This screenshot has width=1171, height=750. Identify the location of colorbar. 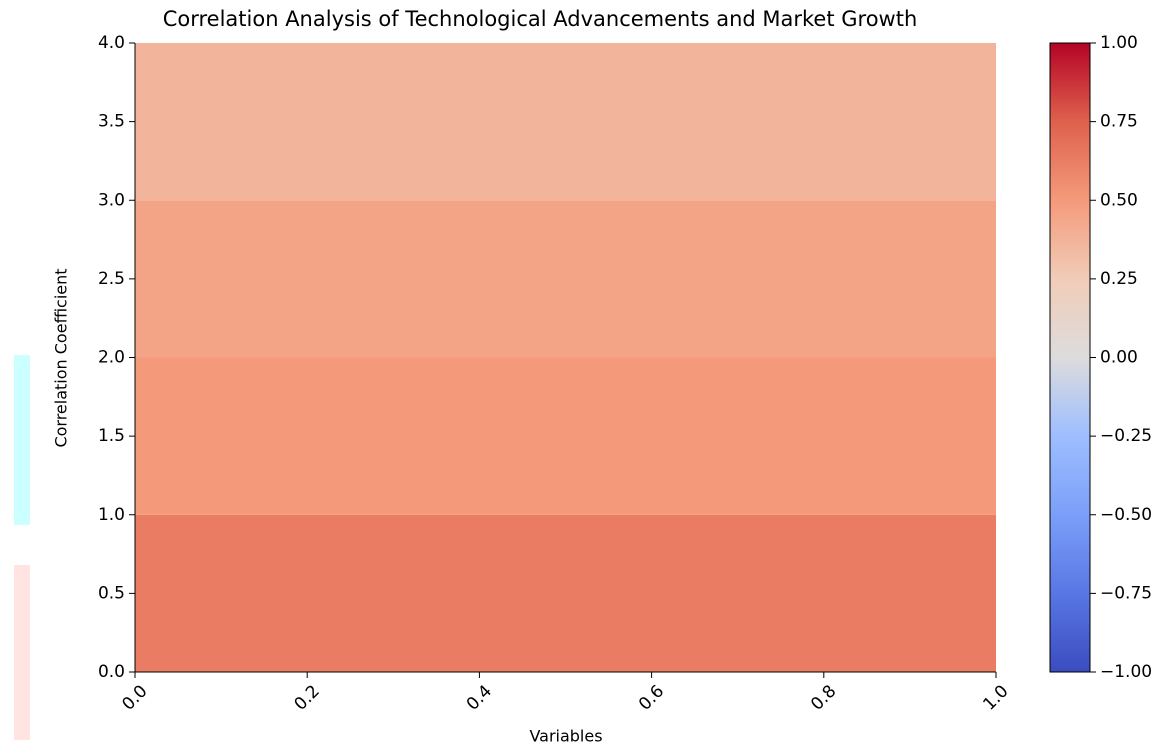
(1070, 357).